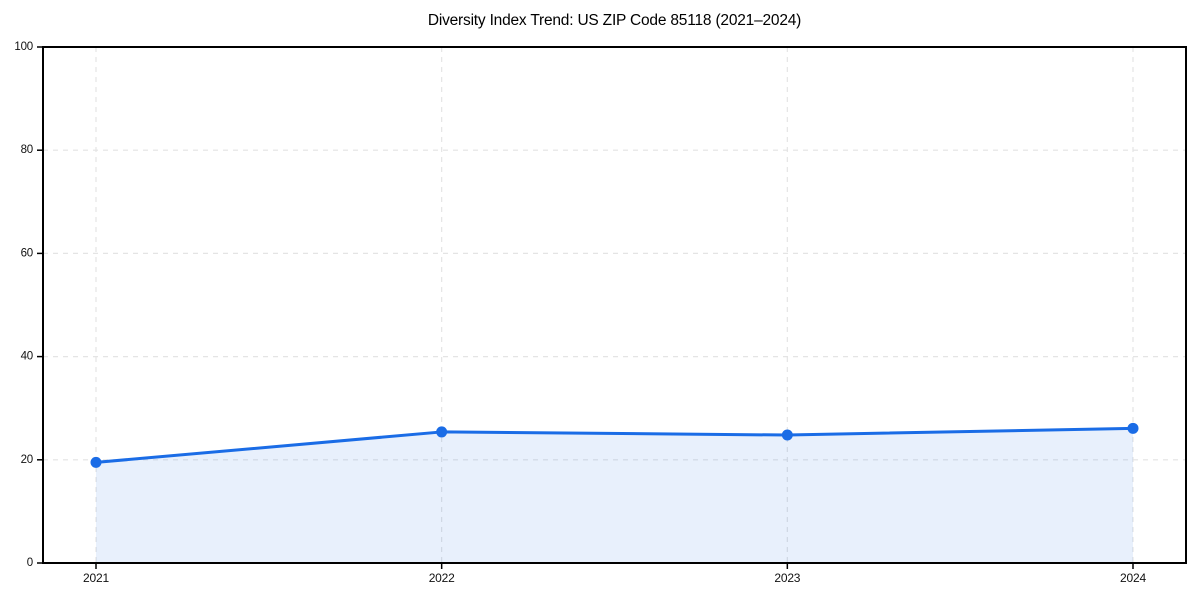  Describe the element at coordinates (27, 253) in the screenshot. I see `y-tick-label: 60` at that location.